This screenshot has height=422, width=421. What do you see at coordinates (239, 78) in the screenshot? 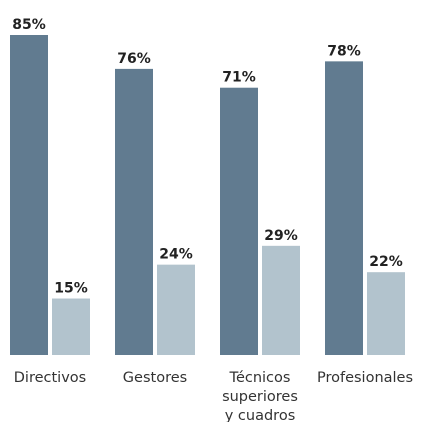
I see `data-label-3-series-1: 71%` at bounding box center [239, 78].